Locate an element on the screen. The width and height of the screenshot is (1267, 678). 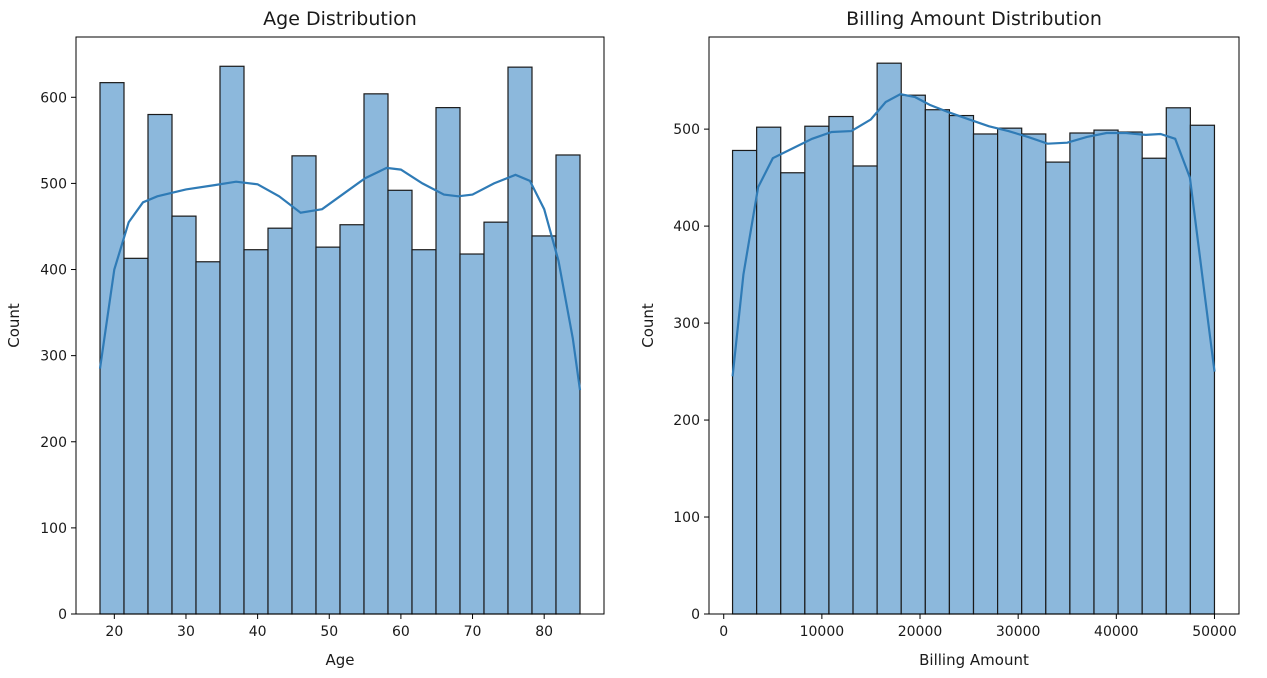
chart-title: Billing Amount Distribution is located at coordinates (974, 19).